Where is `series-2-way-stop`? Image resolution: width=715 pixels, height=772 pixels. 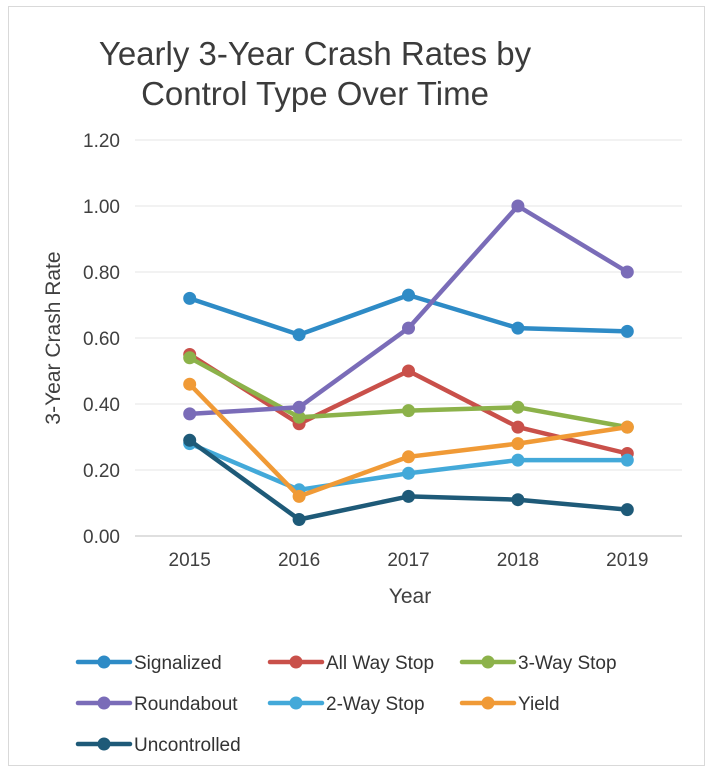 series-2-way-stop is located at coordinates (408, 467).